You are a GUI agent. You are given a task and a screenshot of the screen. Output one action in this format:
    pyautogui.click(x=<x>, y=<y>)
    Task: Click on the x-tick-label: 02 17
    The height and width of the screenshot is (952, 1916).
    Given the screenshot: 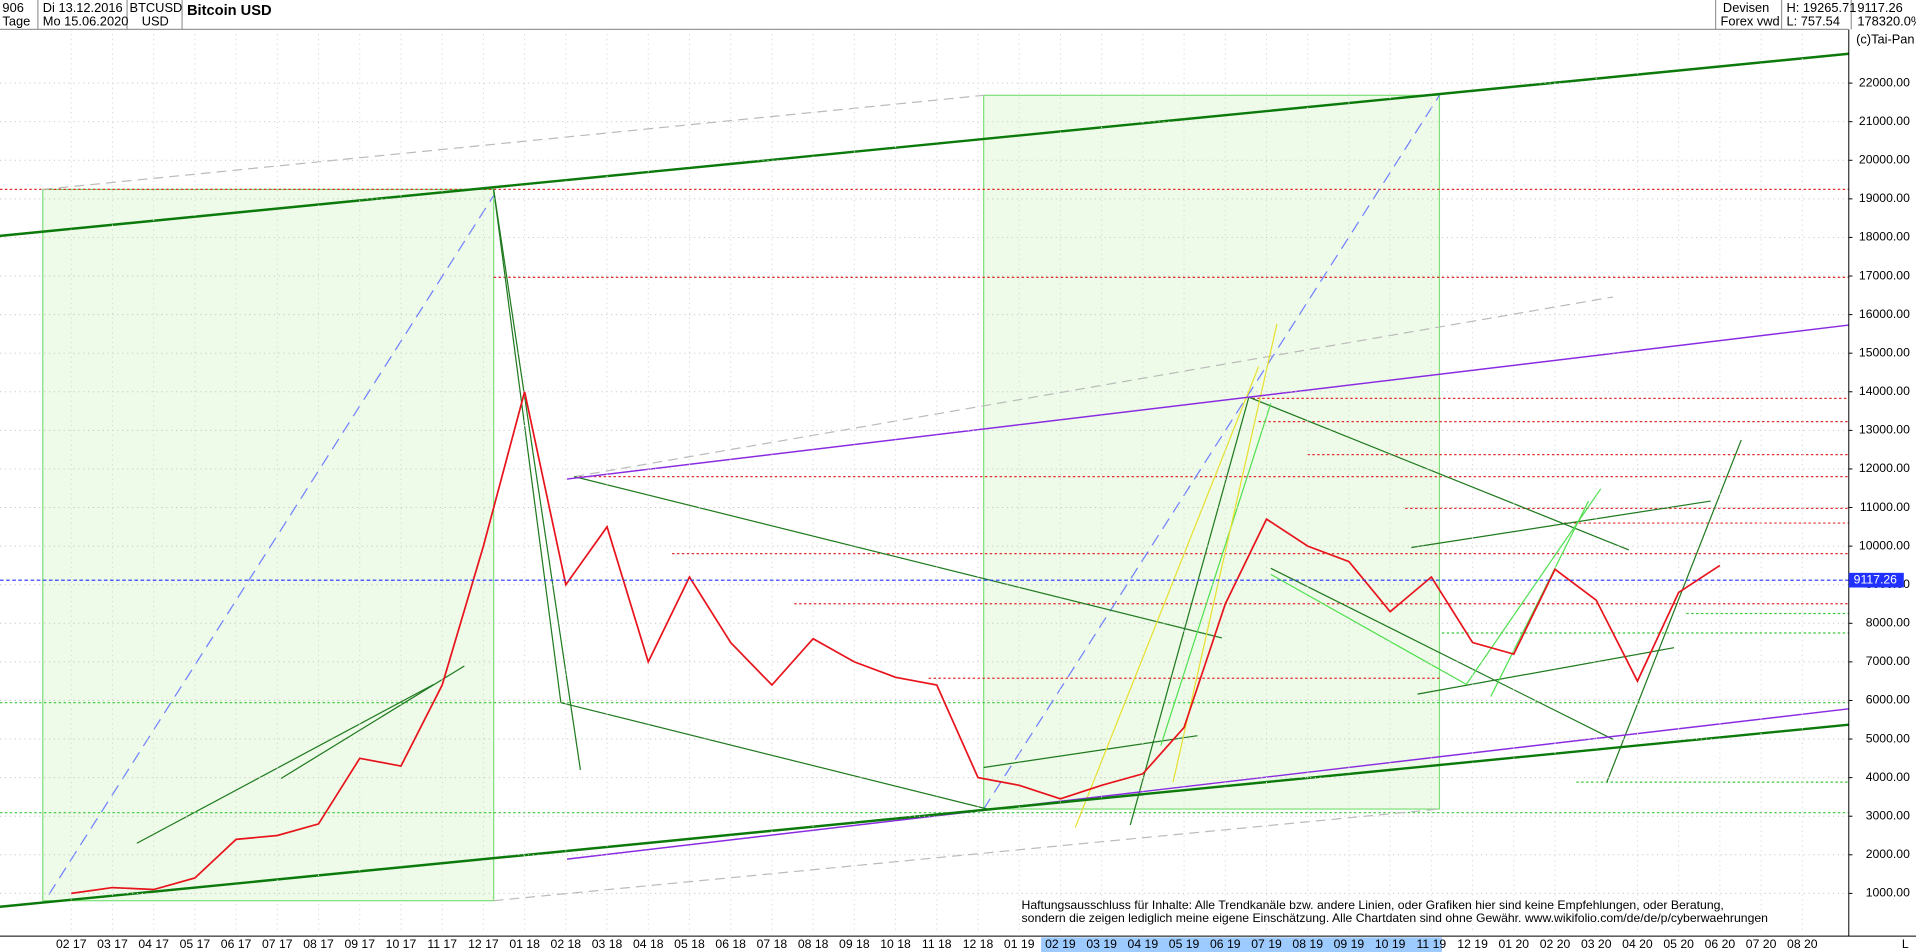 What is the action you would take?
    pyautogui.click(x=71, y=944)
    